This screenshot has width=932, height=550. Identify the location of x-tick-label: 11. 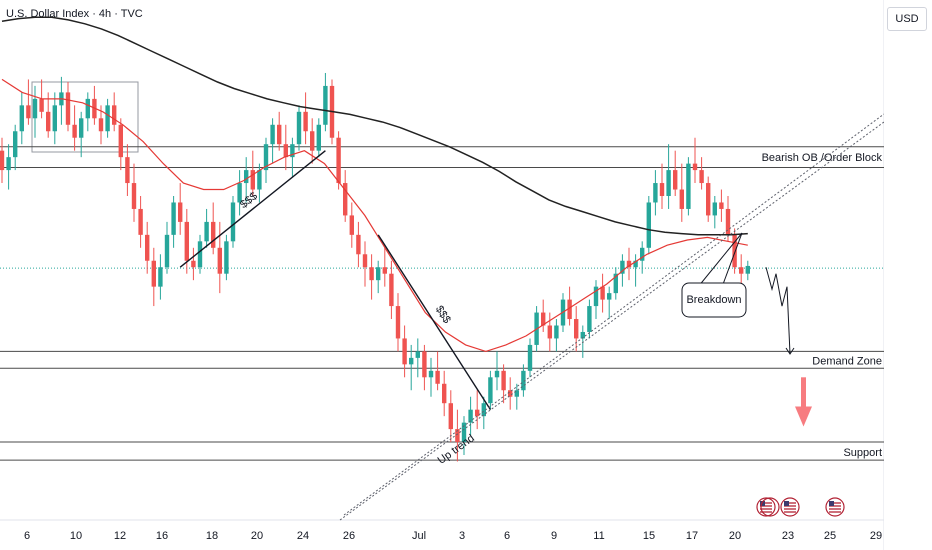
(598, 536).